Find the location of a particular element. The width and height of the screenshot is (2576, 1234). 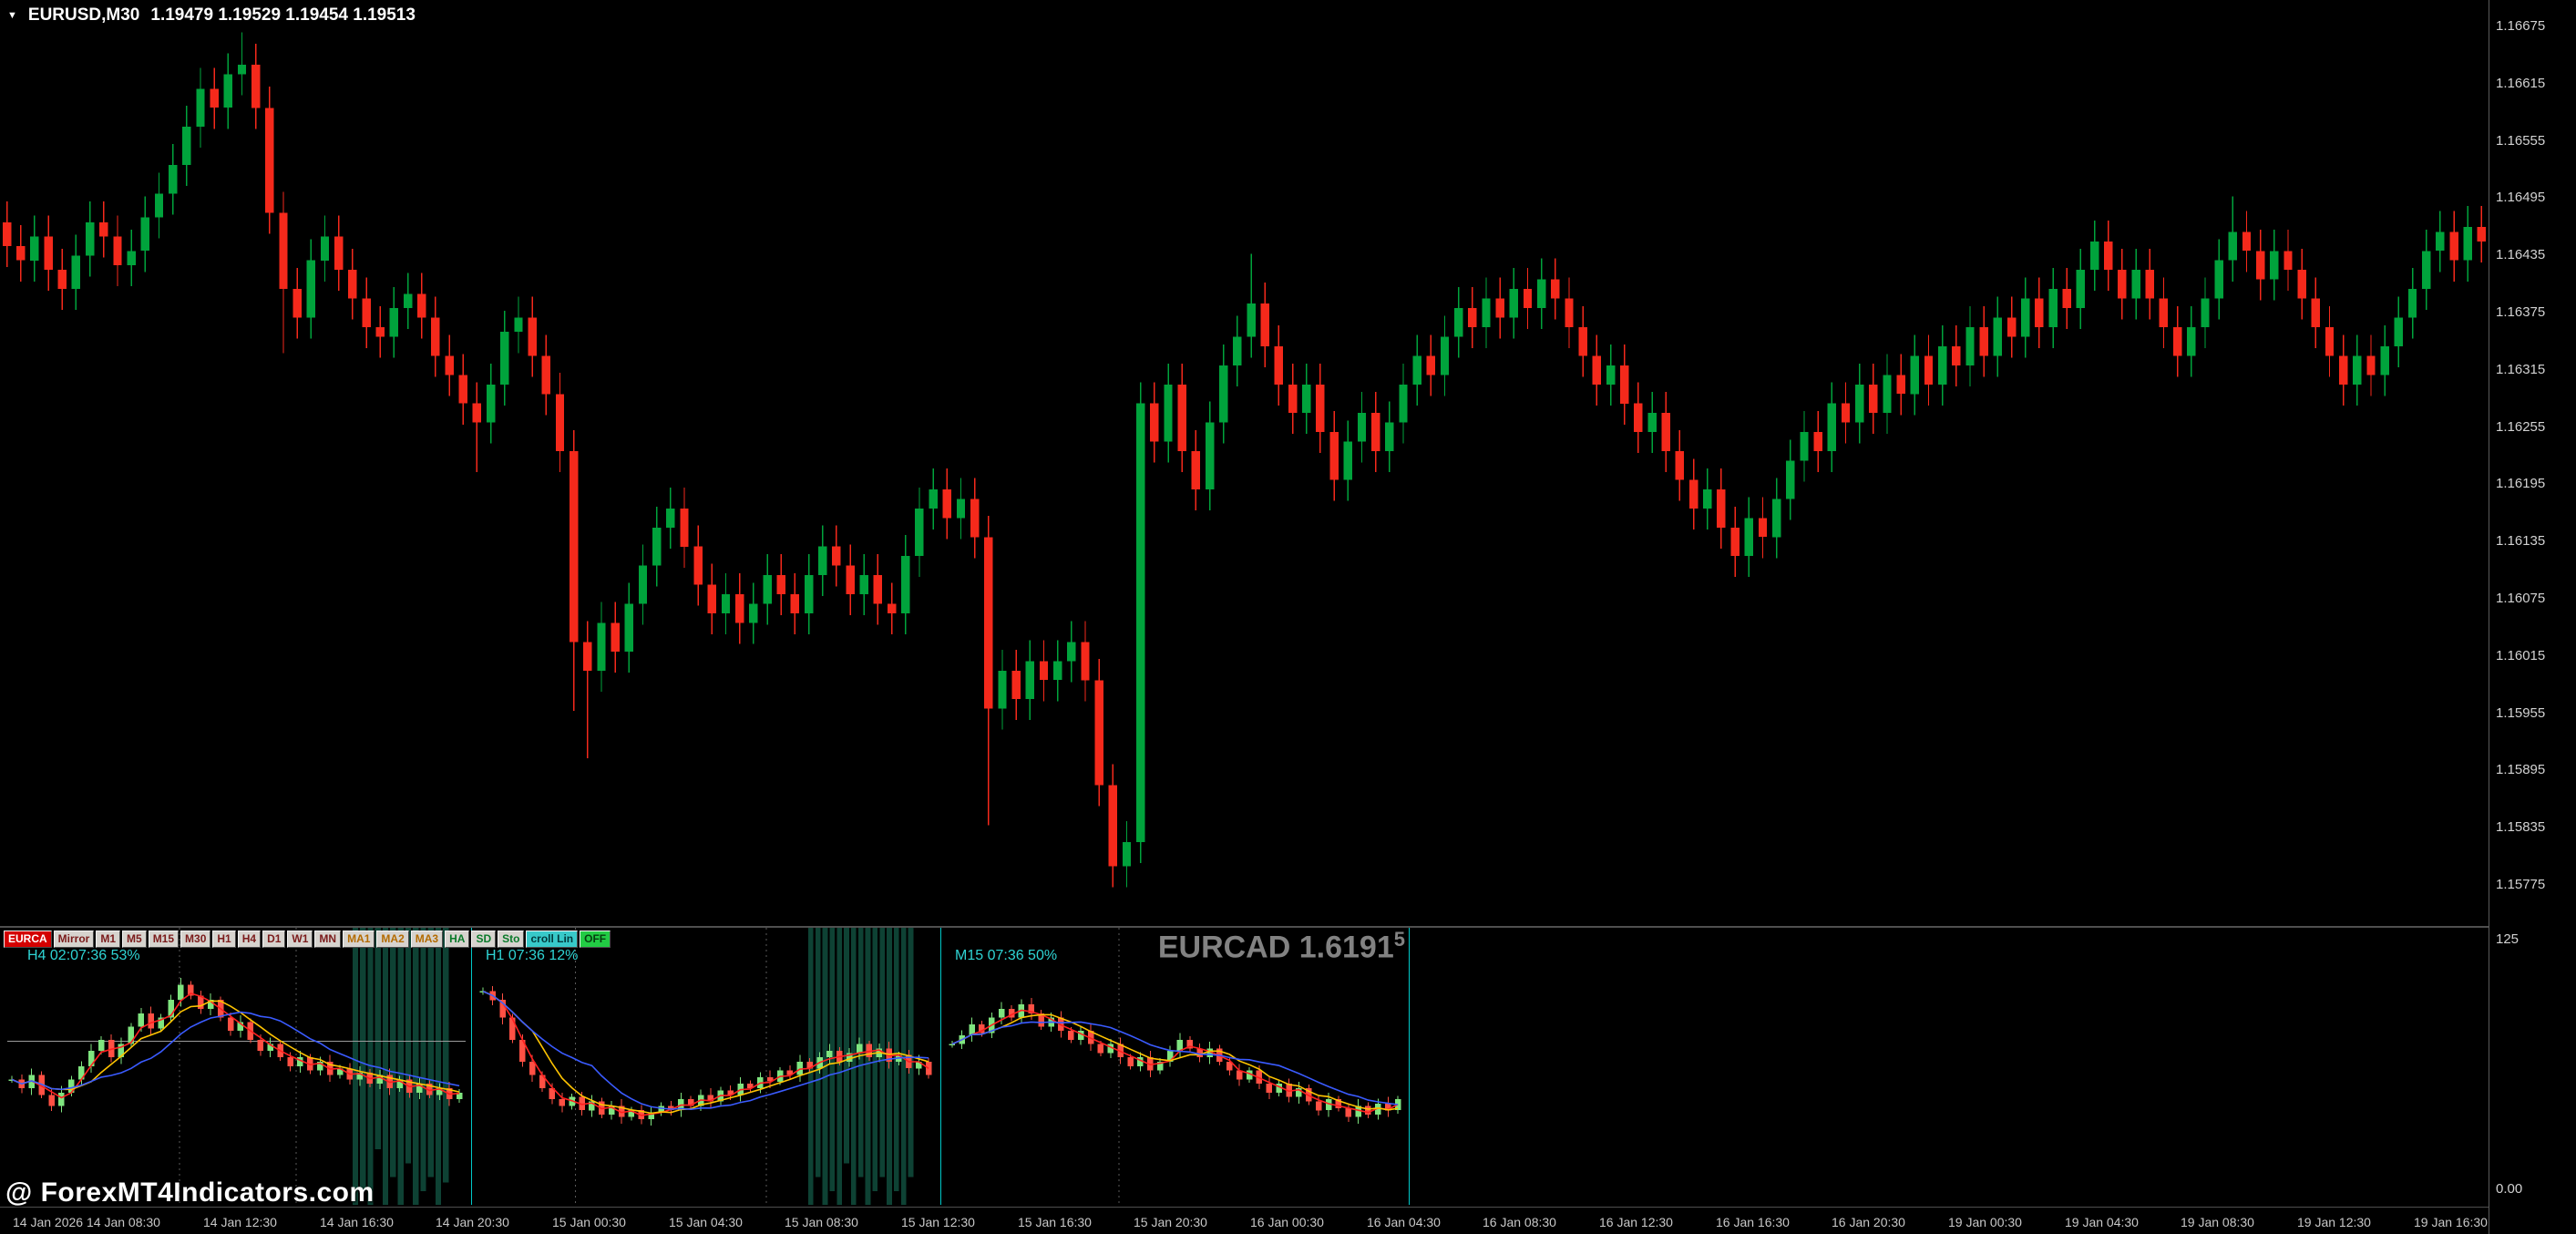

time-axis-label: 15 Jan 20:30 is located at coordinates (1171, 1222).